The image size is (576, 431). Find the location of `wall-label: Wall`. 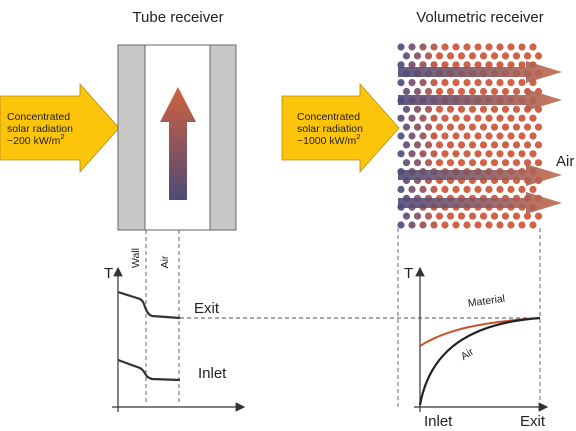

wall-label: Wall is located at coordinates (136, 258).